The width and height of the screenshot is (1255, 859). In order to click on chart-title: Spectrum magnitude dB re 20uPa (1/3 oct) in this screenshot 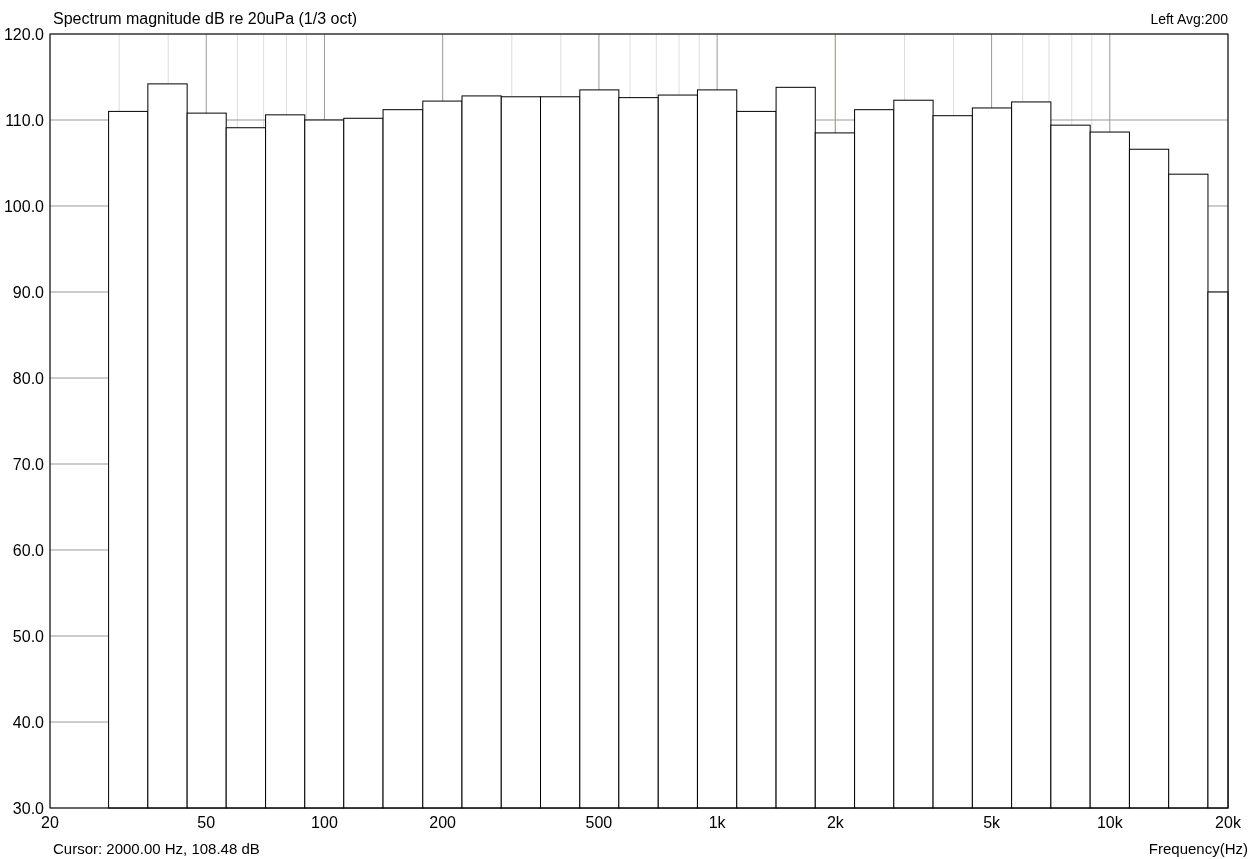, I will do `click(205, 18)`.